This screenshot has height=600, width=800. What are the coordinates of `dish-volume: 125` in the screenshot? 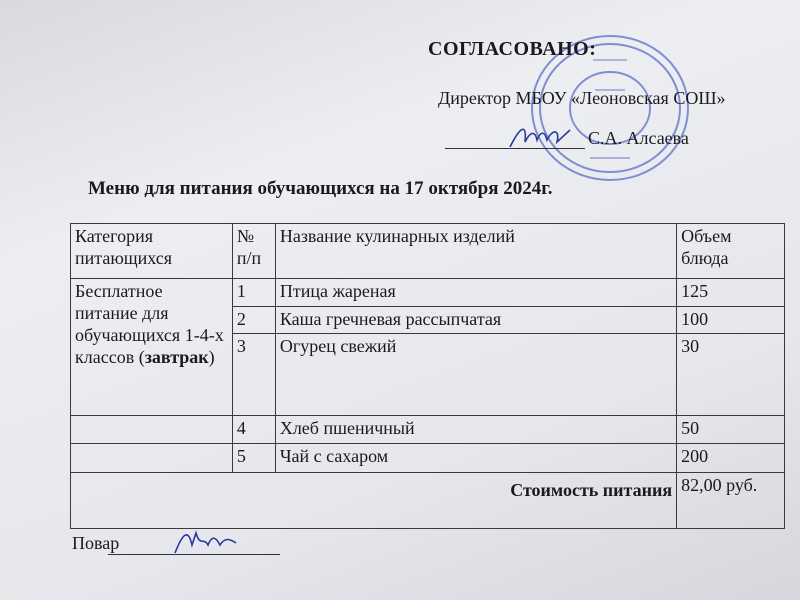 It's located at (730, 292).